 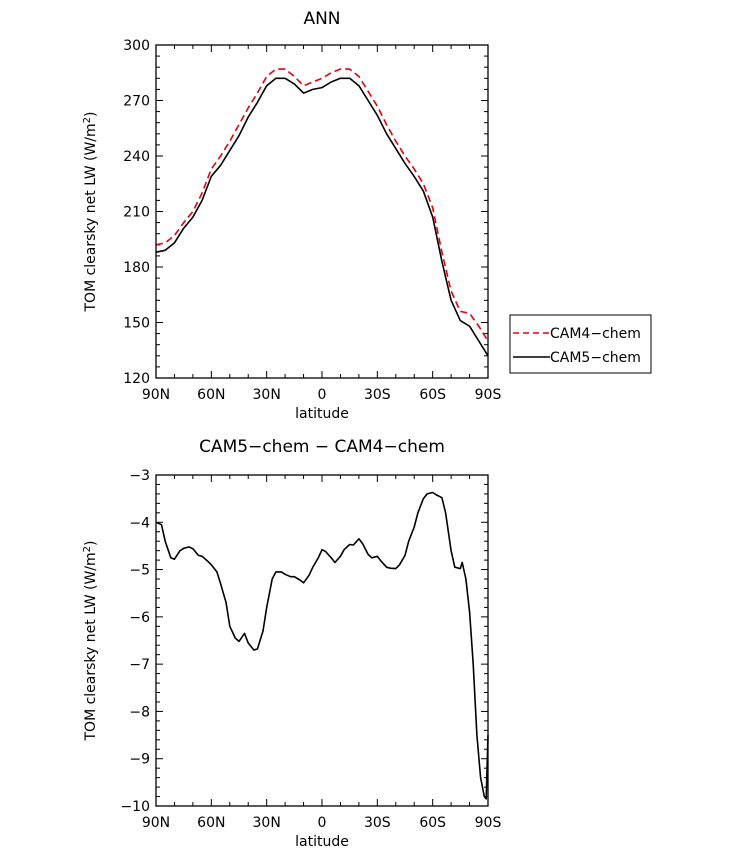 I want to click on top-chart-y-tick-label: 270, so click(x=136, y=102).